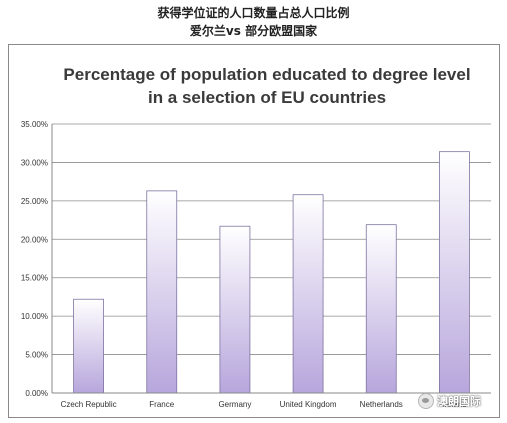 This screenshot has height=423, width=507. Describe the element at coordinates (253, 13) in the screenshot. I see `header-title-line1: 获得学位证的人口数量占总人口比例` at that location.